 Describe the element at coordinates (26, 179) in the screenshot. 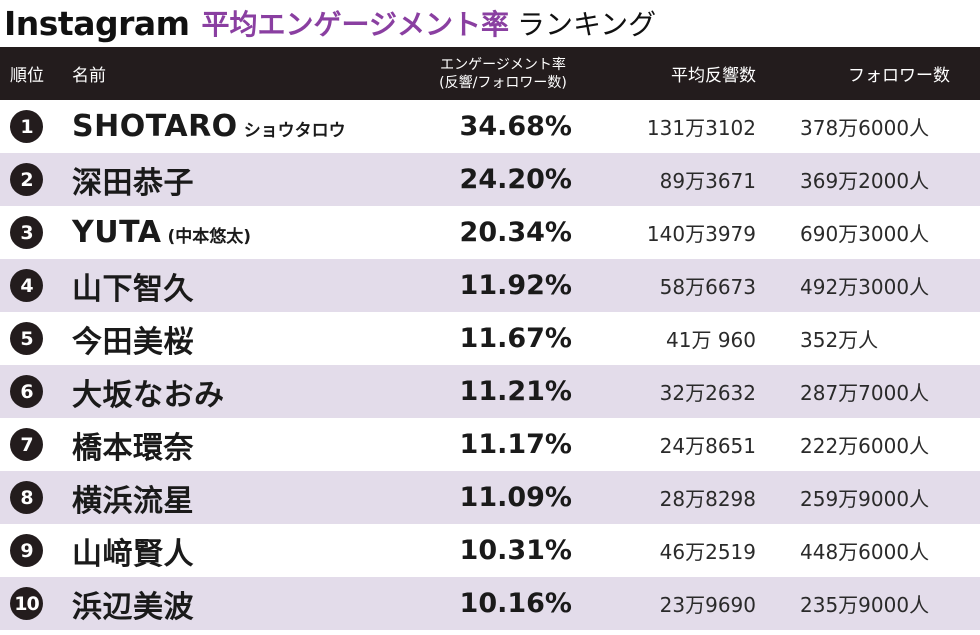

I see `rank-badge: 2` at that location.